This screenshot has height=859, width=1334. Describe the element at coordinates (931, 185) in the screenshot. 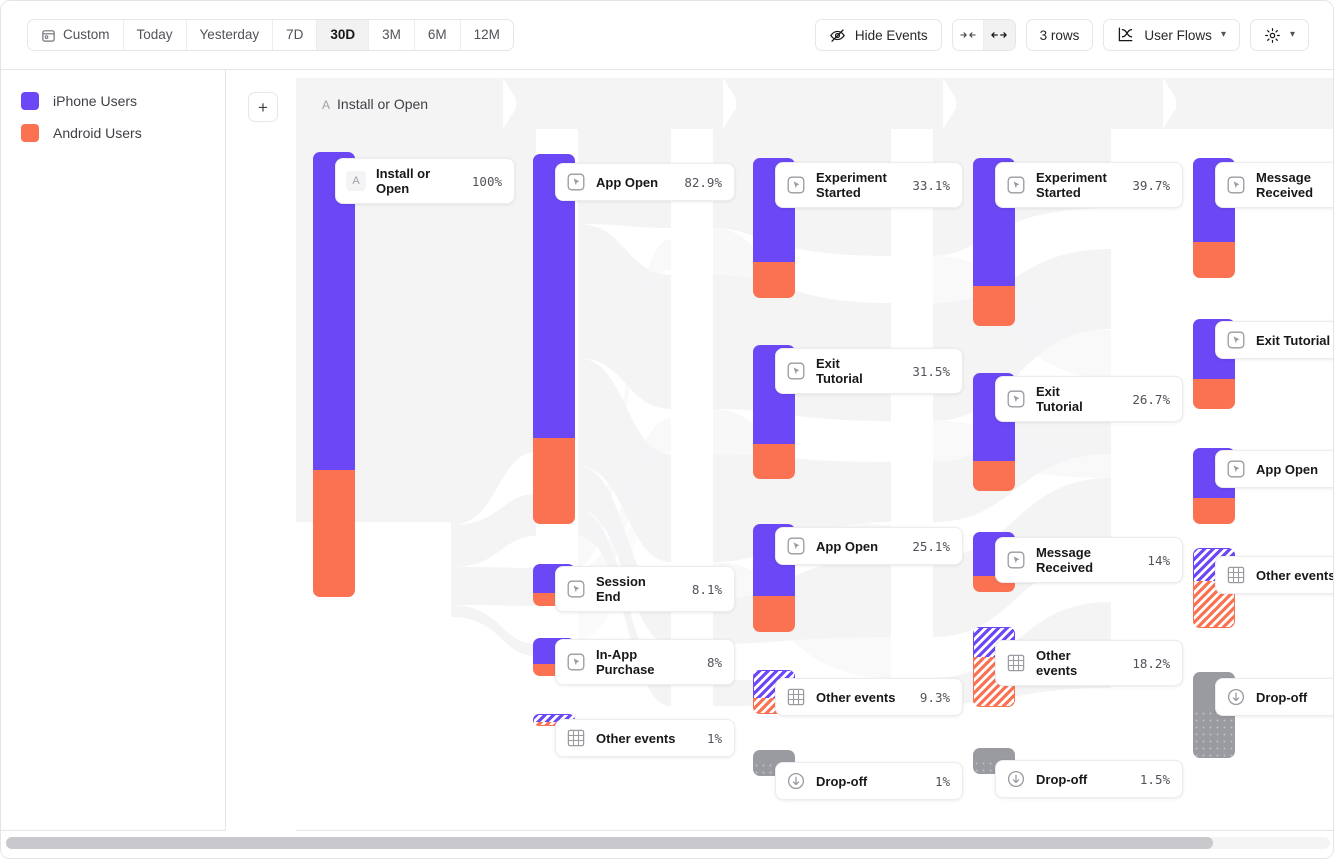

I see `node-percent: 33.1%` at that location.